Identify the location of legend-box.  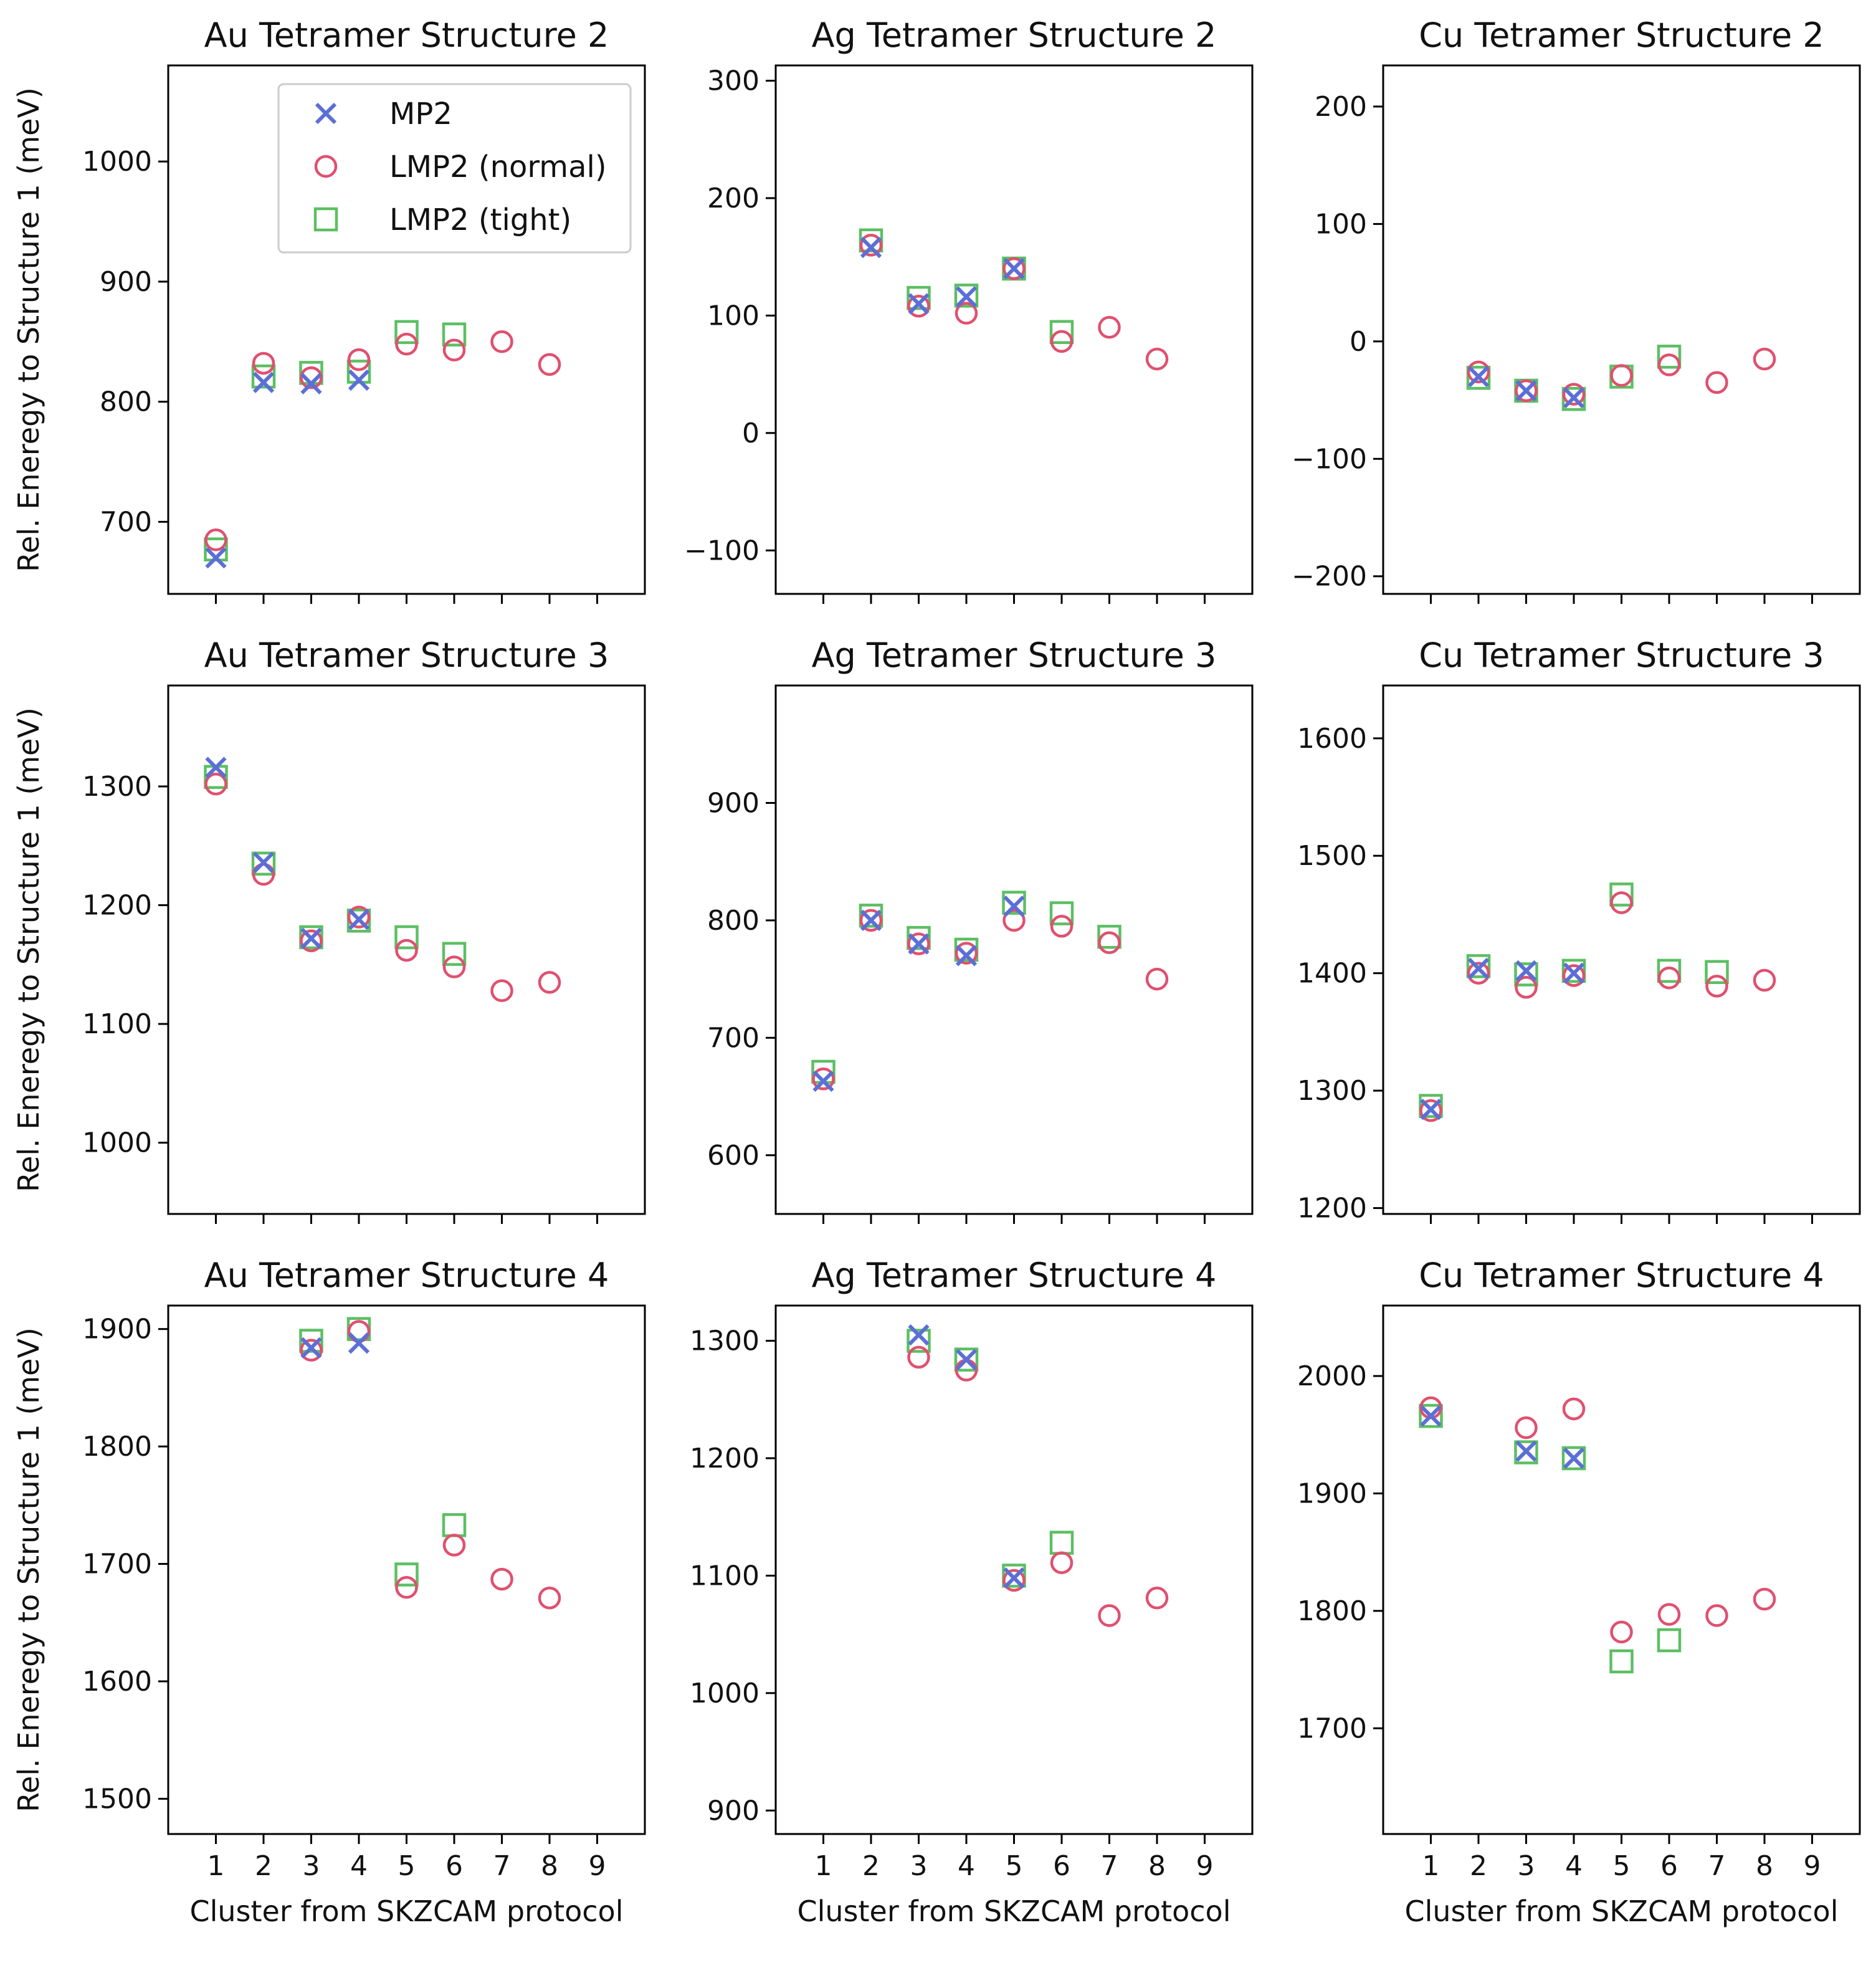
(454, 168).